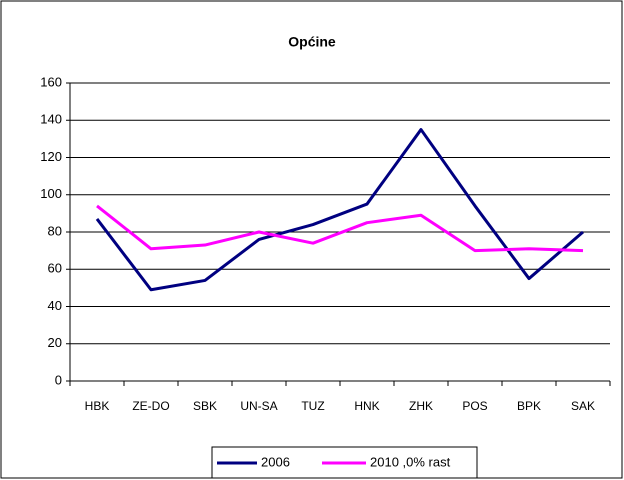 The height and width of the screenshot is (480, 624). I want to click on y-tick-label: 100, so click(51, 193).